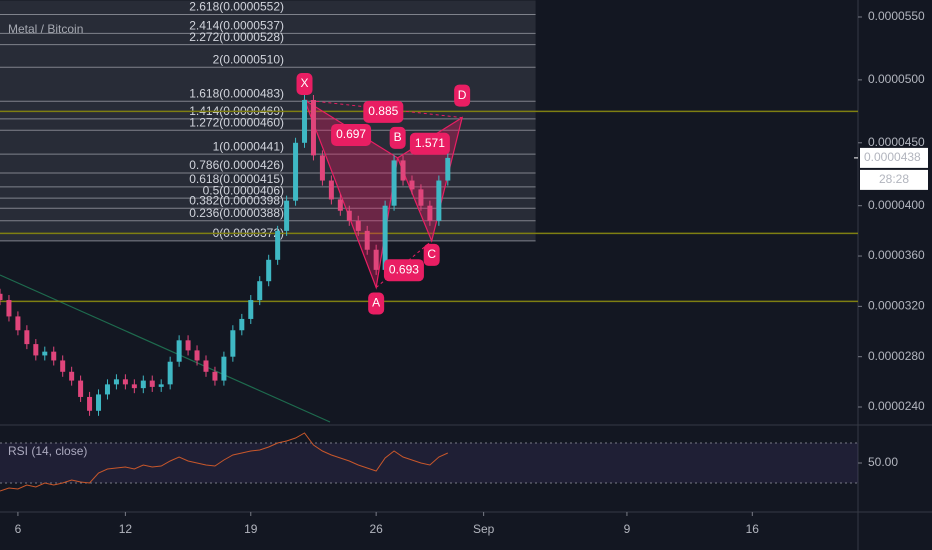 This screenshot has height=550, width=932. Describe the element at coordinates (627, 529) in the screenshot. I see `x-tick-label: 9` at that location.